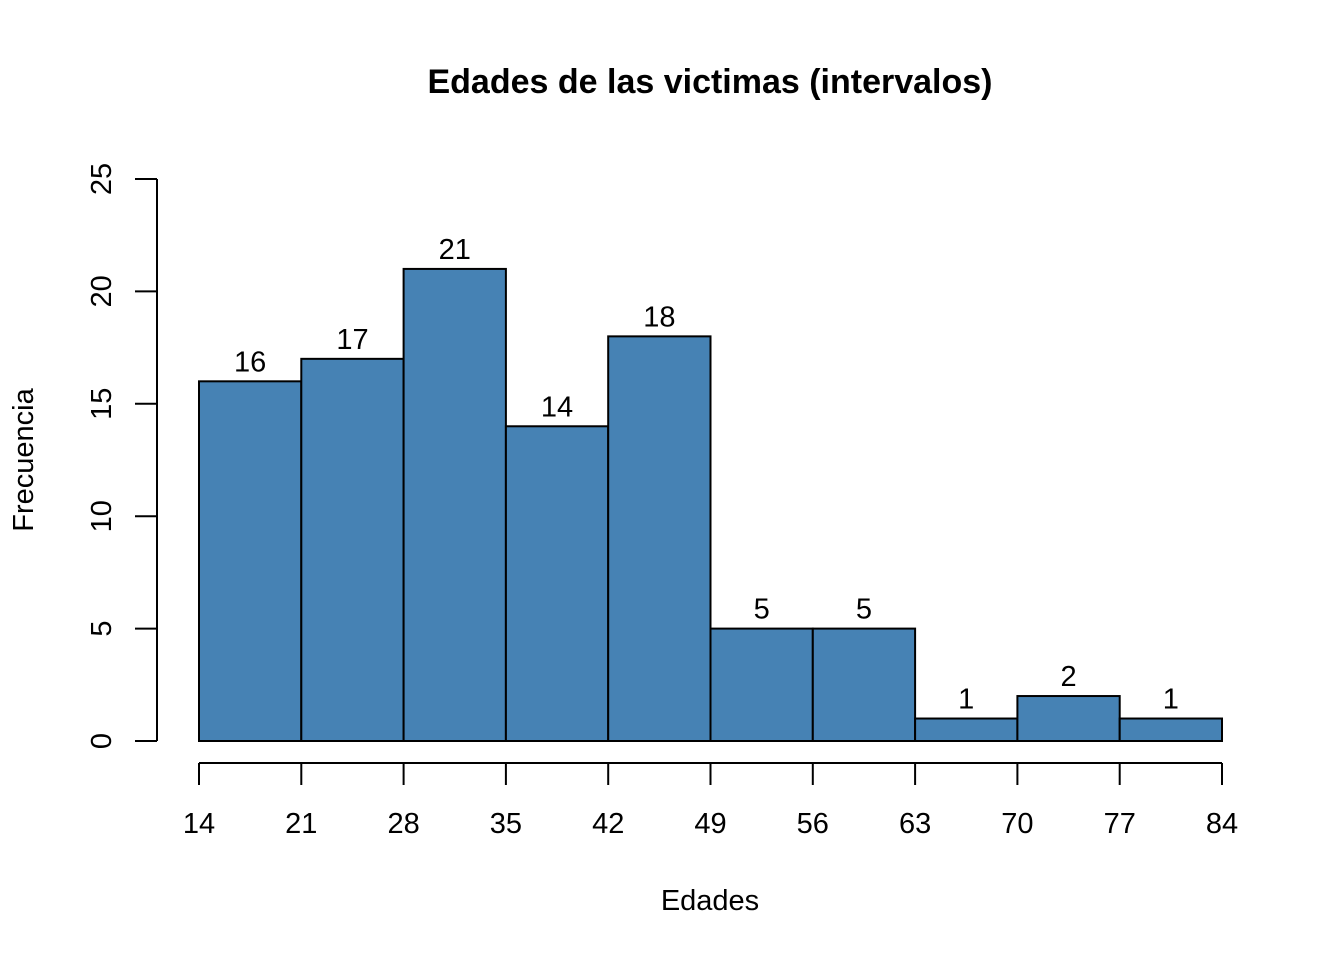 Image resolution: width=1344 pixels, height=960 pixels. I want to click on bar-value-label: 2, so click(1068, 677).